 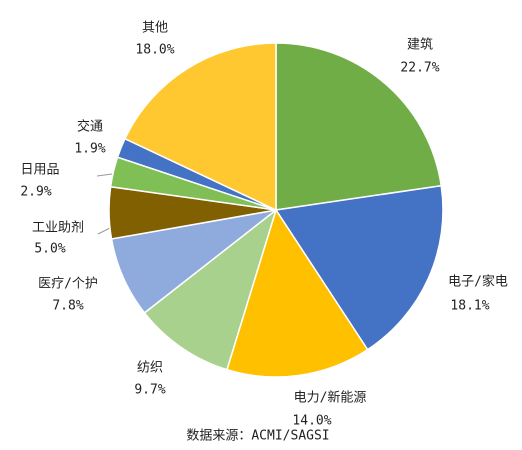 What do you see at coordinates (154, 50) in the screenshot?
I see `value-label: 18.0%` at bounding box center [154, 50].